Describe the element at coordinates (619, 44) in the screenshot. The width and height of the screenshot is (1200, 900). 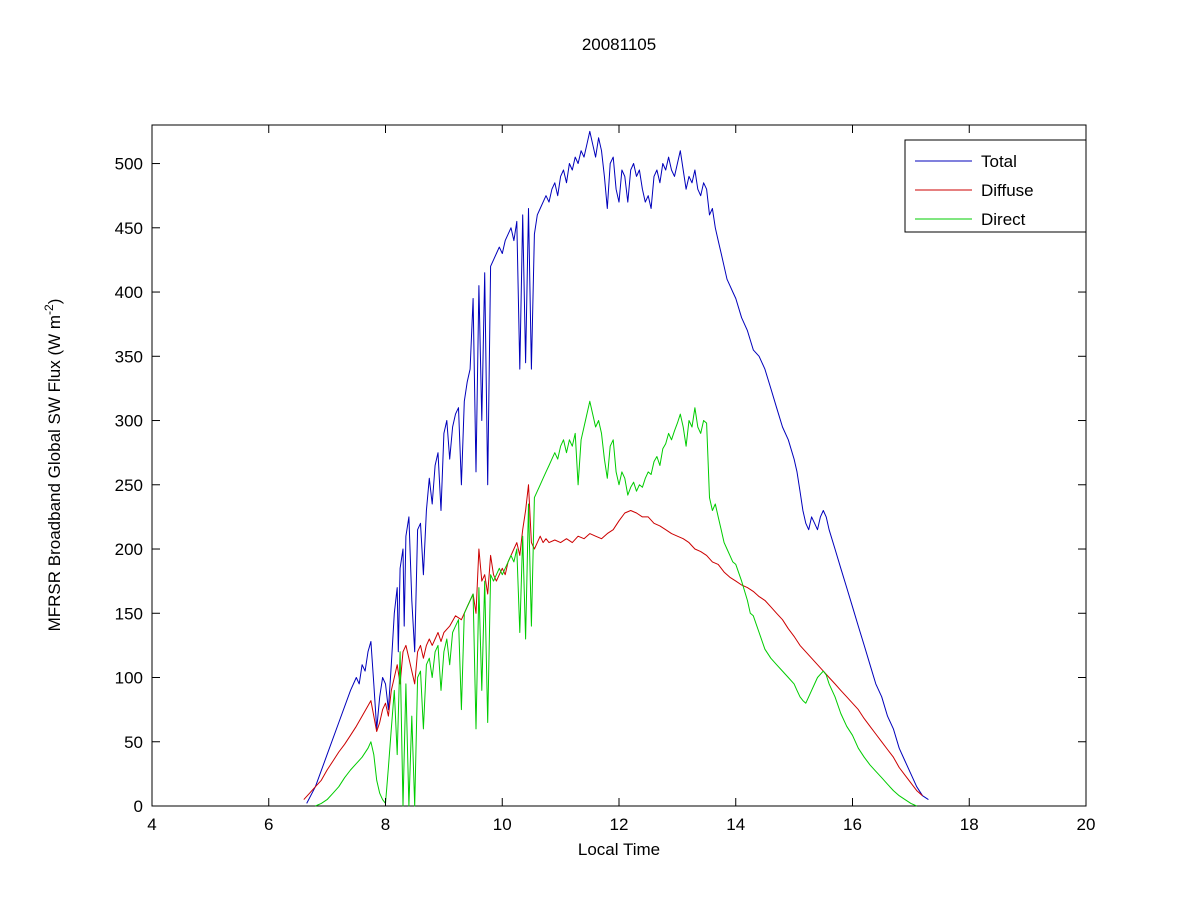
I see `chart-title: 20081105` at that location.